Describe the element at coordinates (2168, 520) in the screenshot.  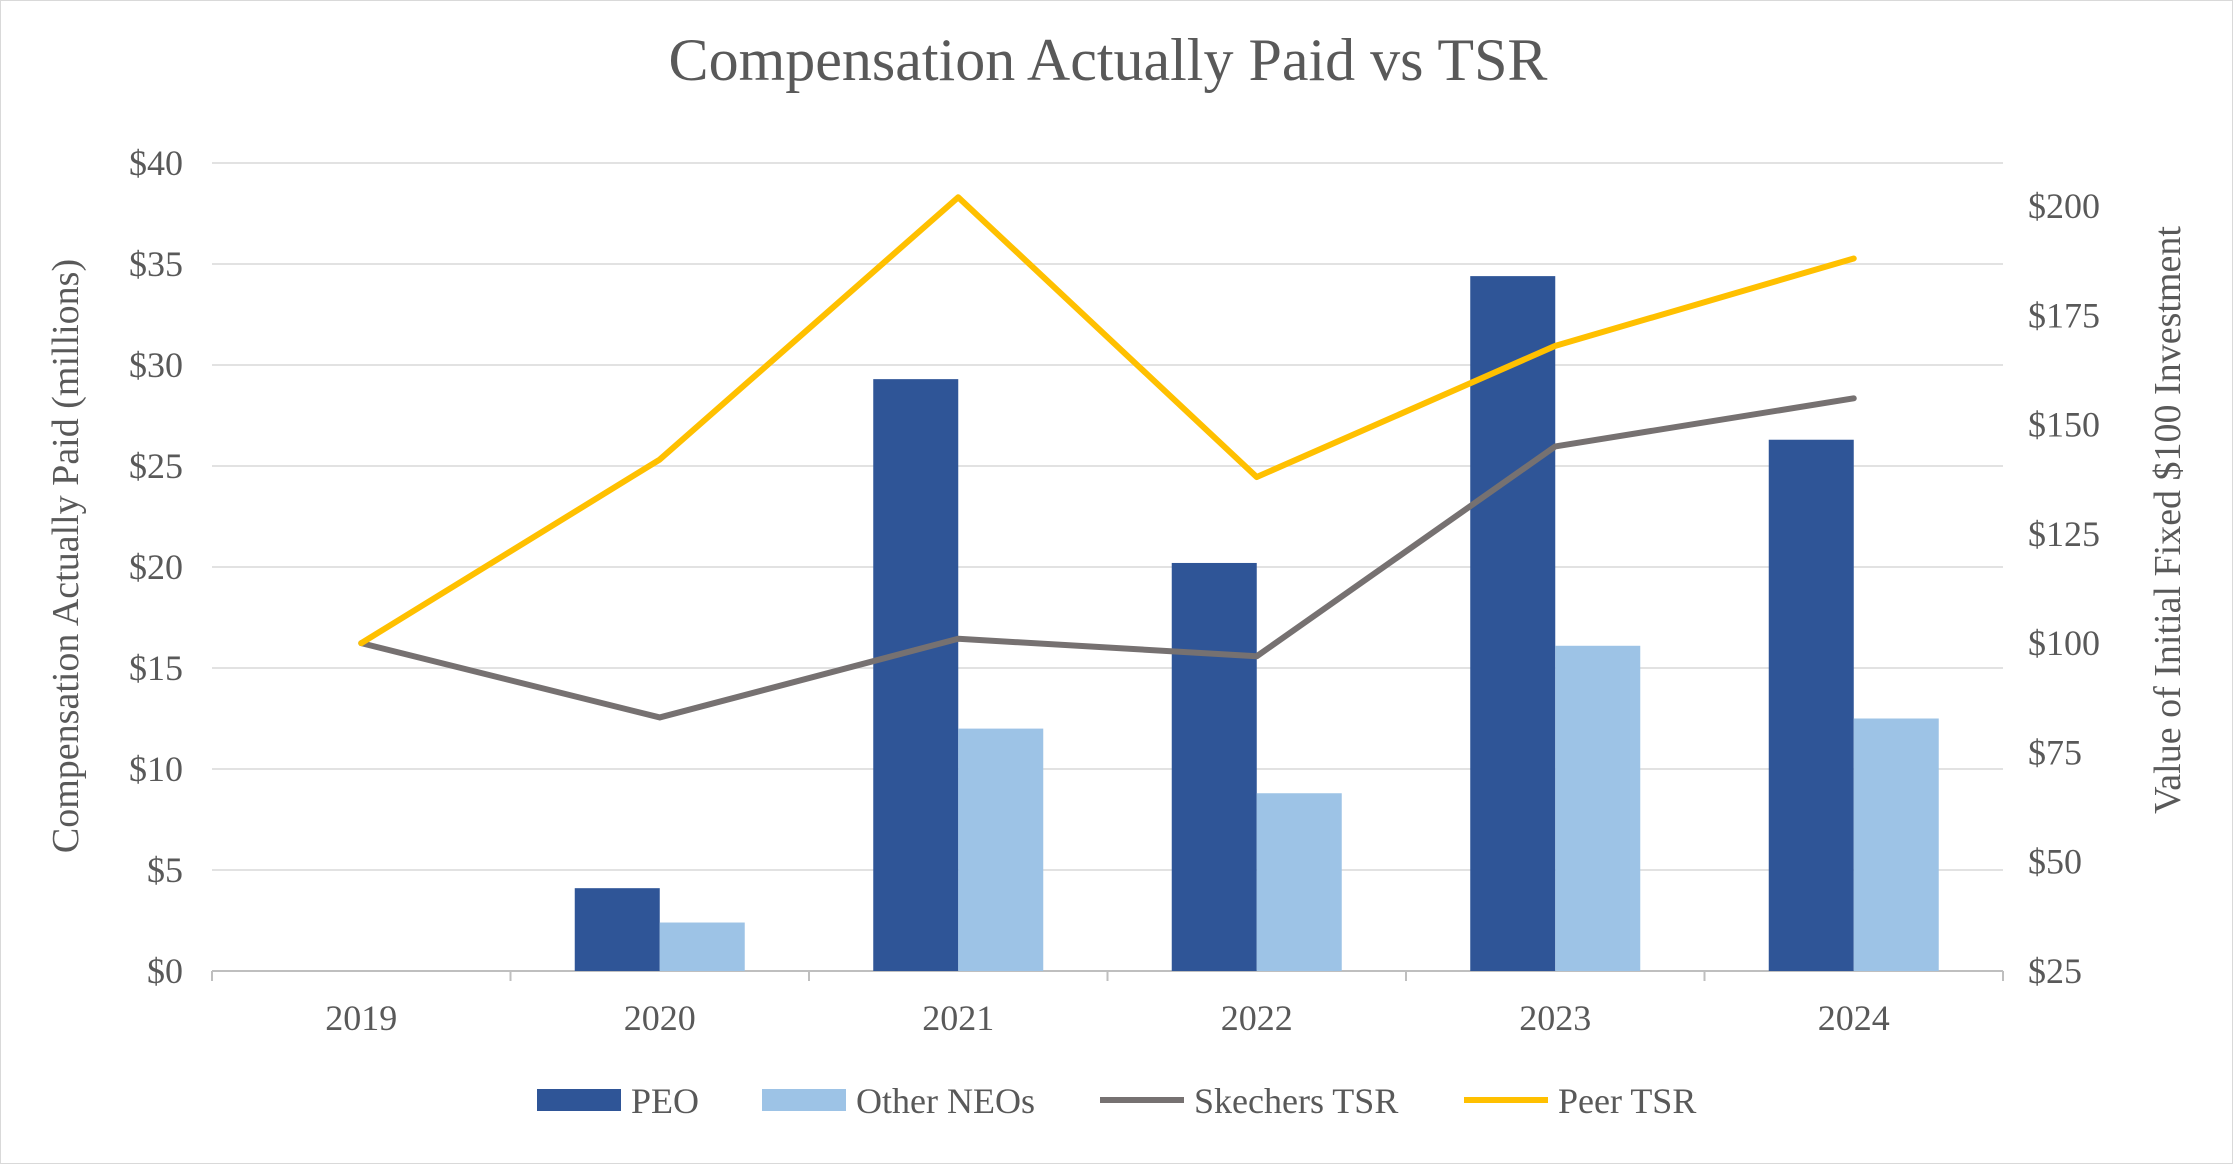
I see `right-axis-title: Value of Initial Fixed $100 Investment` at that location.